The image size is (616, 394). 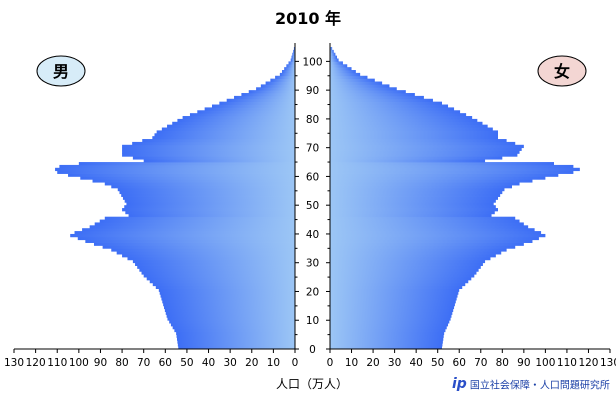 I want to click on male-x-tick-label: 100, so click(x=79, y=363).